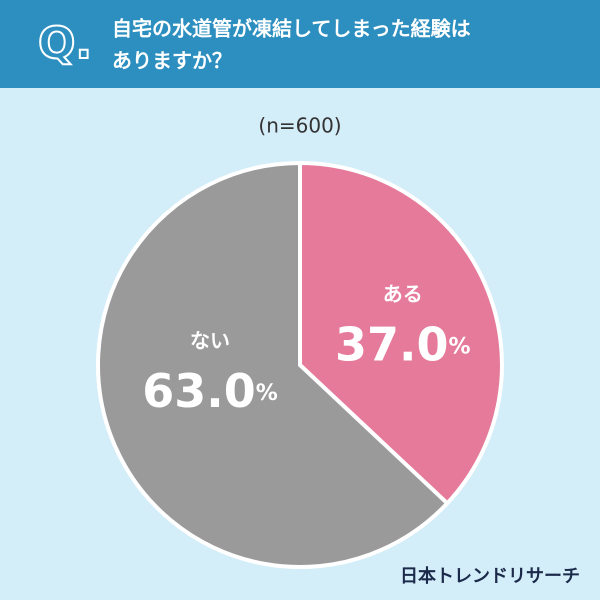 This screenshot has height=600, width=600. I want to click on header-band, so click(300, 44).